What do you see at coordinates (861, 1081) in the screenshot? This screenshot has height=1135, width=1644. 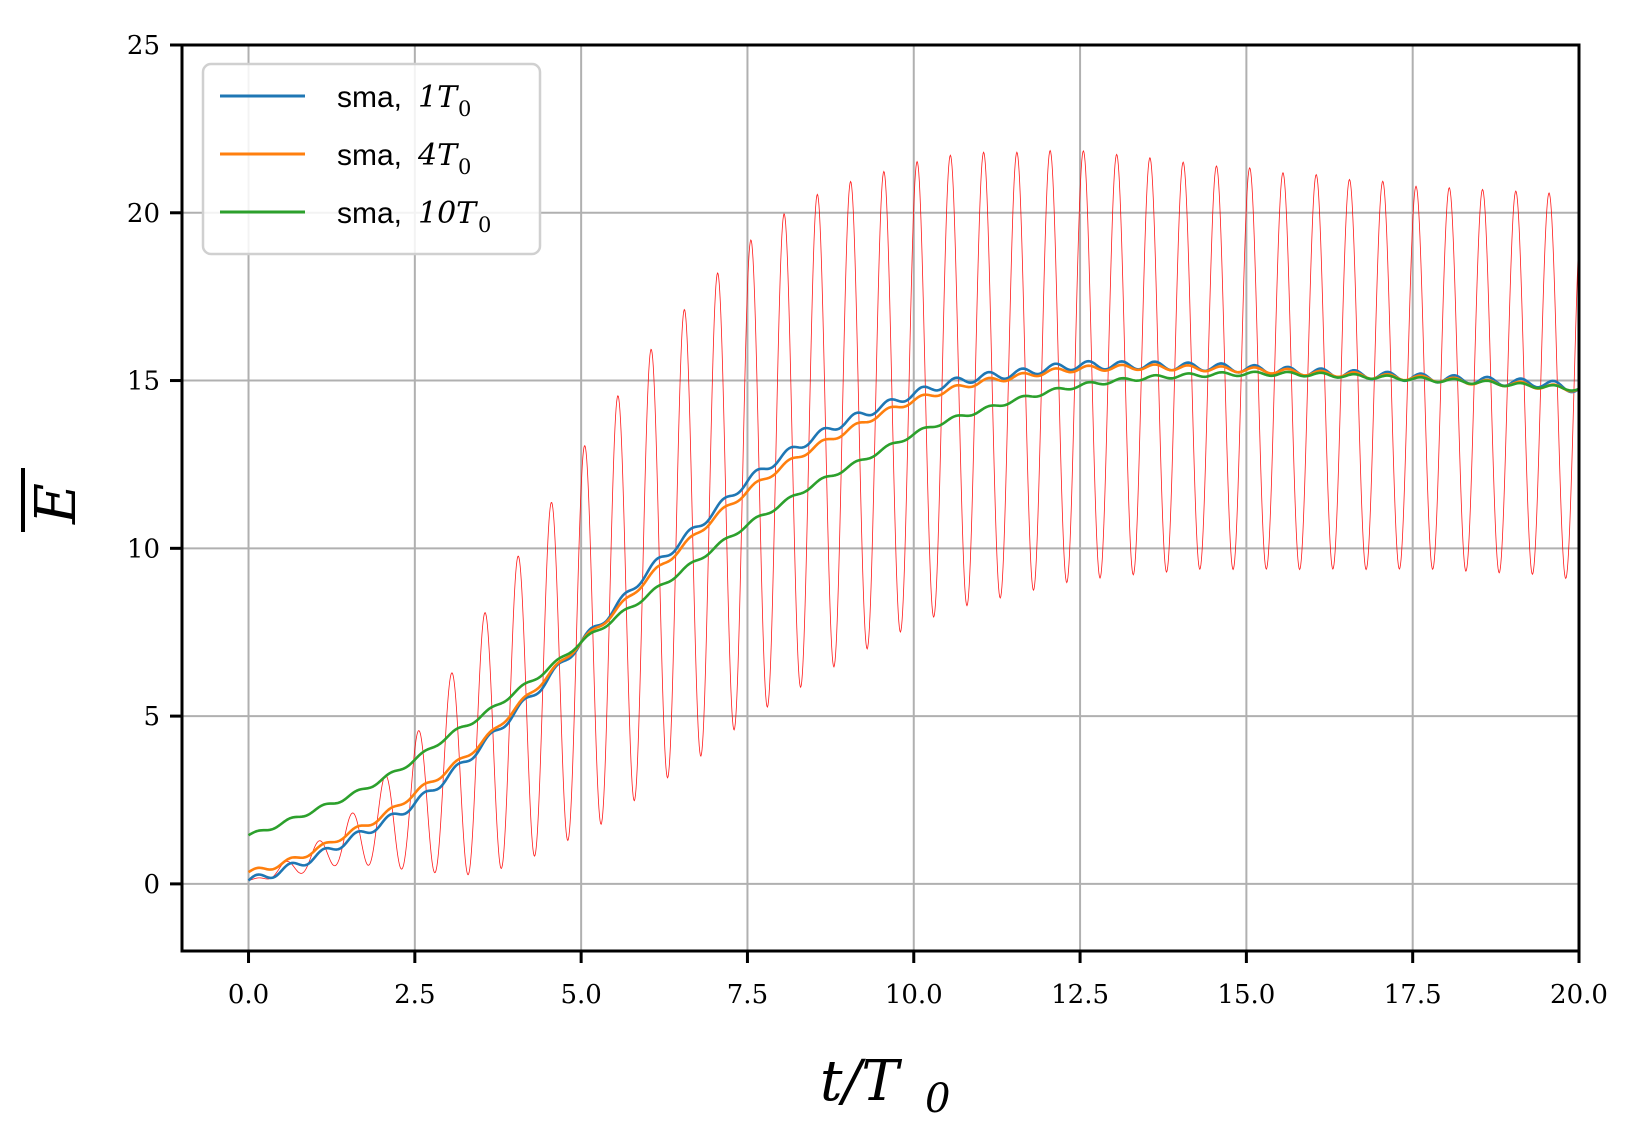 I see `svg-text: t/T` at bounding box center [861, 1081].